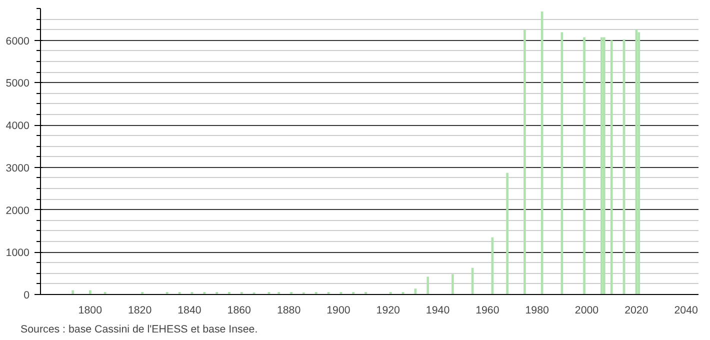  What do you see at coordinates (288, 310) in the screenshot?
I see `x-tick-label: 1880` at bounding box center [288, 310].